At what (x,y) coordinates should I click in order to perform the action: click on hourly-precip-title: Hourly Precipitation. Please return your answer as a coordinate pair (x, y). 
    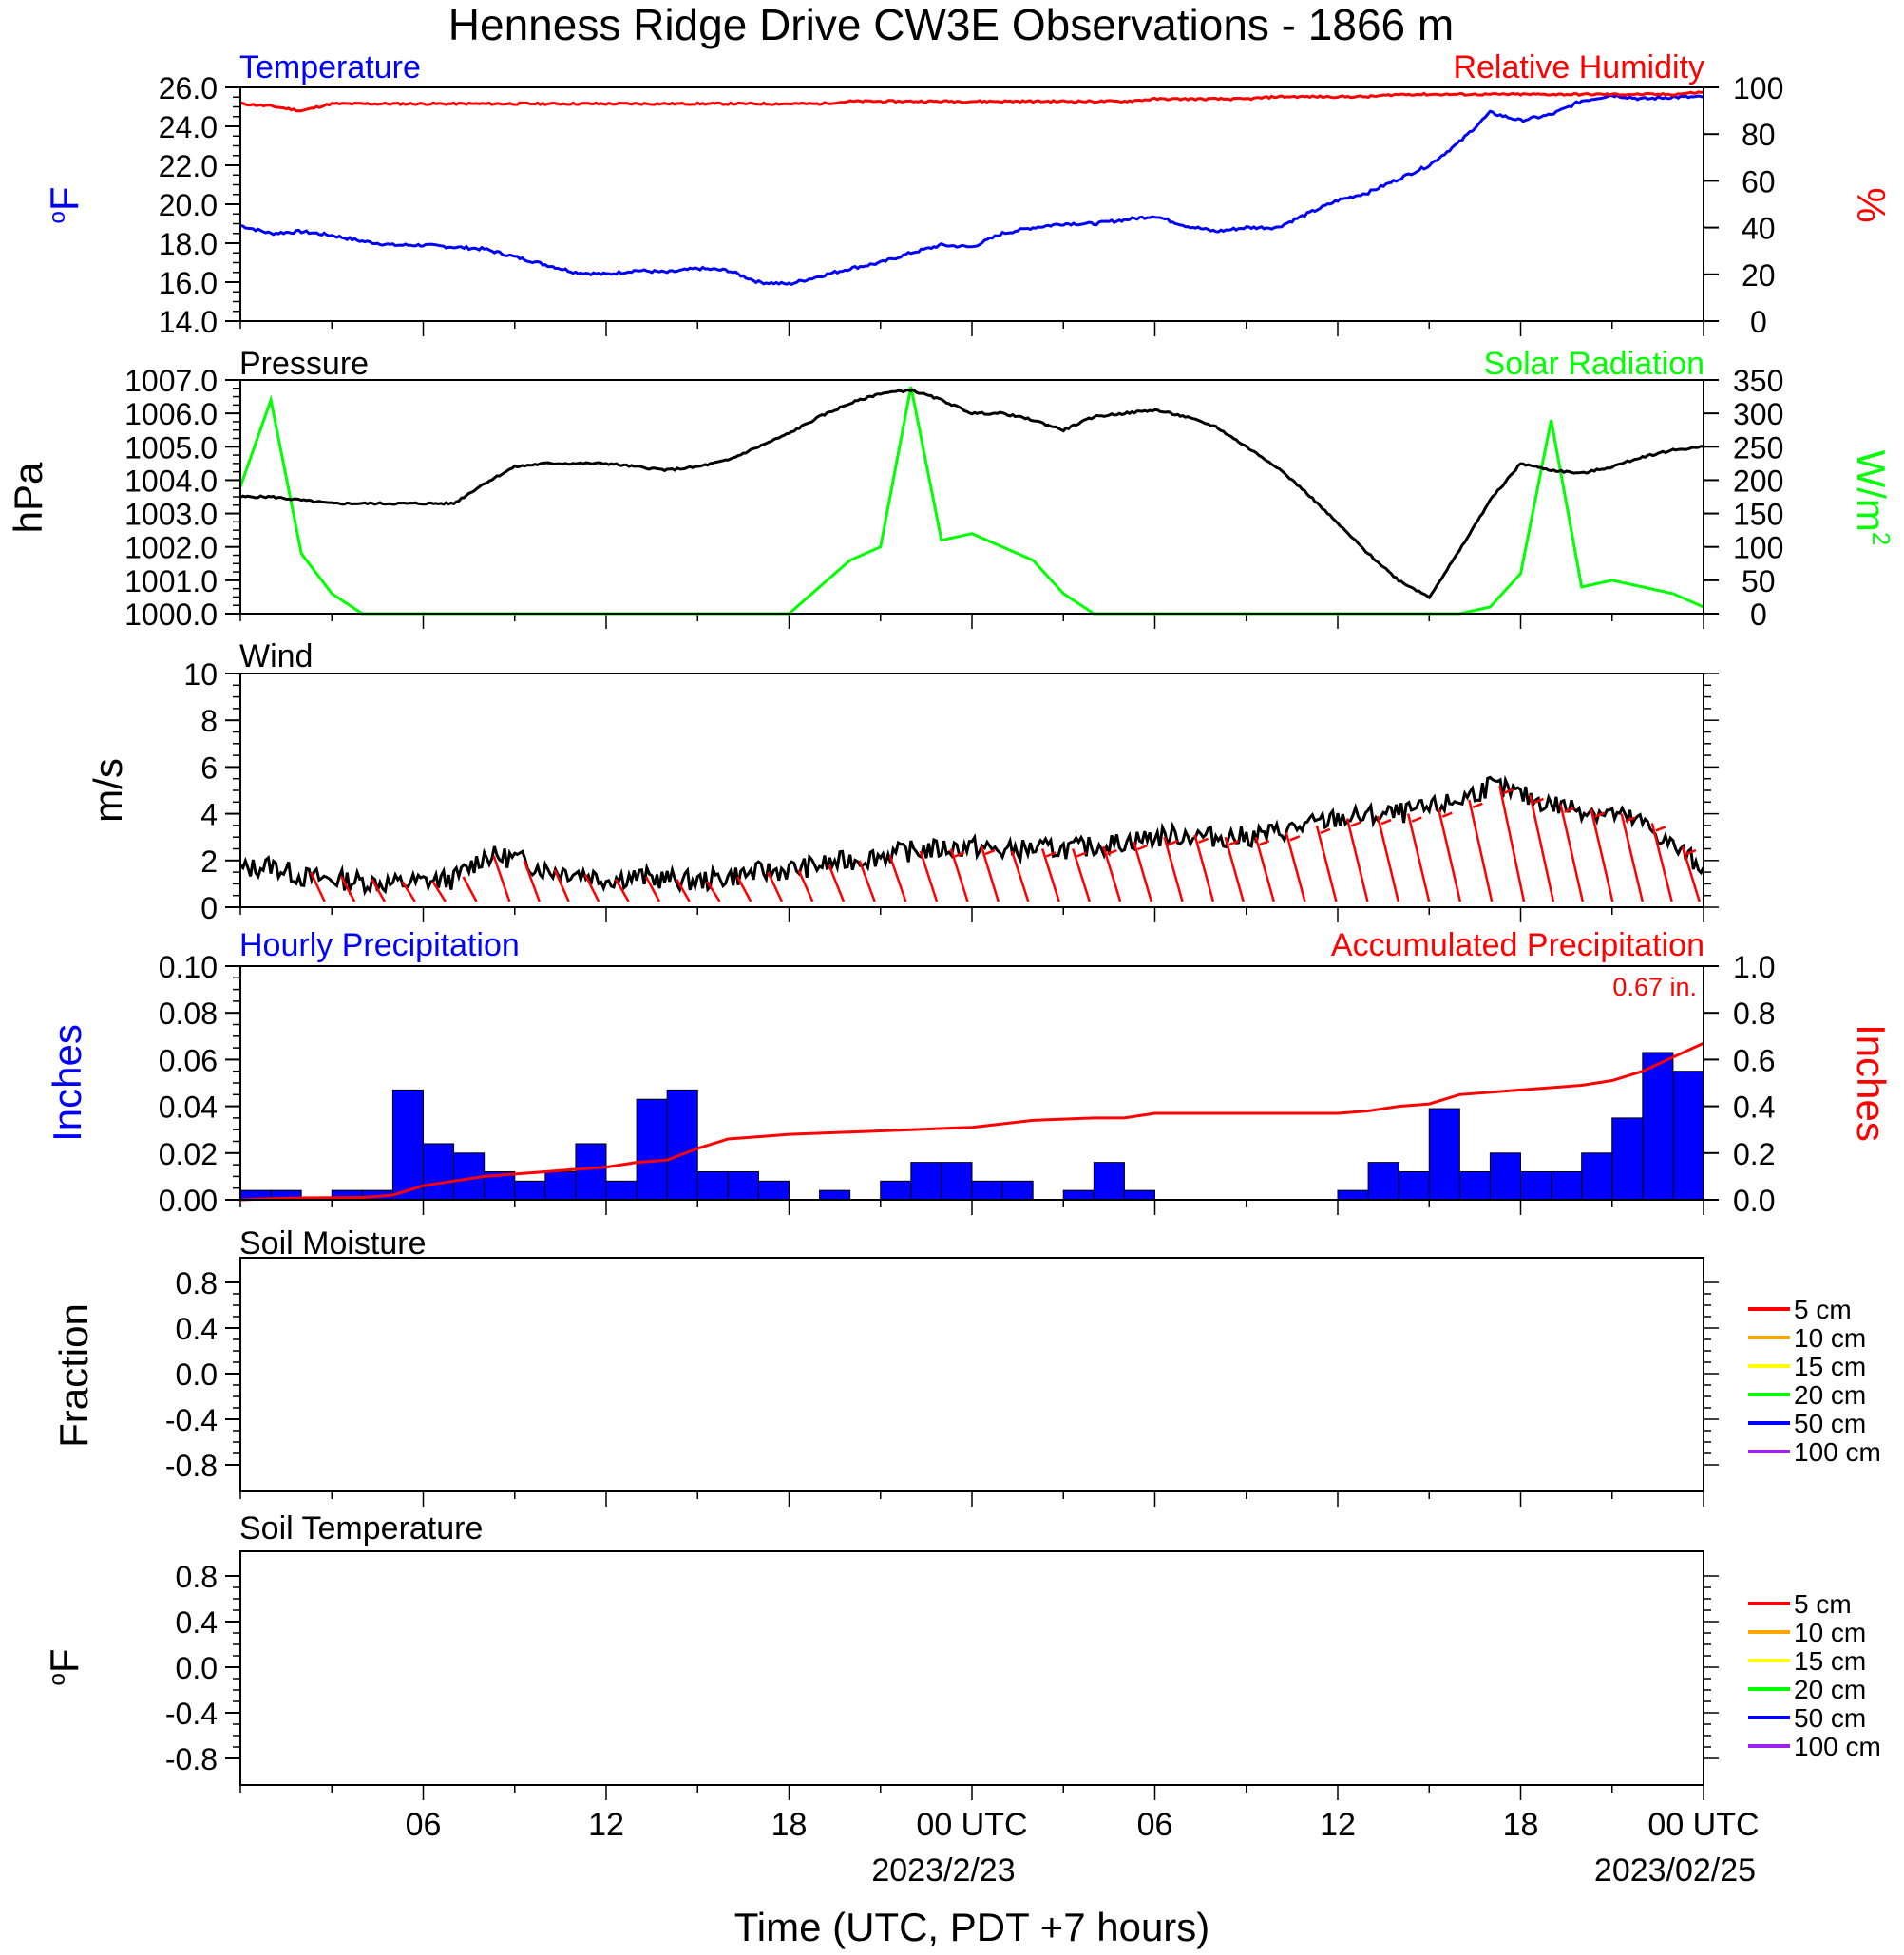
    Looking at the image, I should click on (379, 945).